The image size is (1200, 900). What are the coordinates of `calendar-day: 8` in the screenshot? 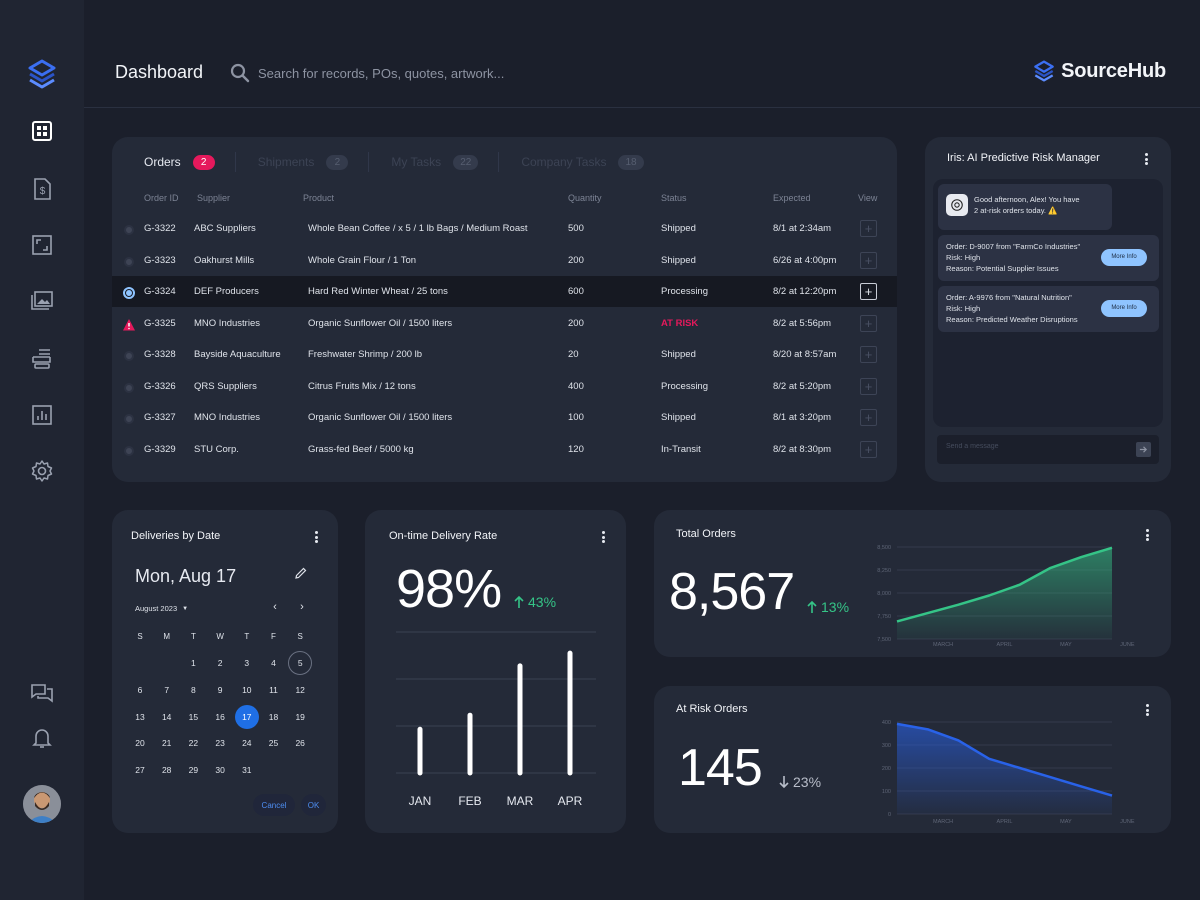 It's located at (193, 689).